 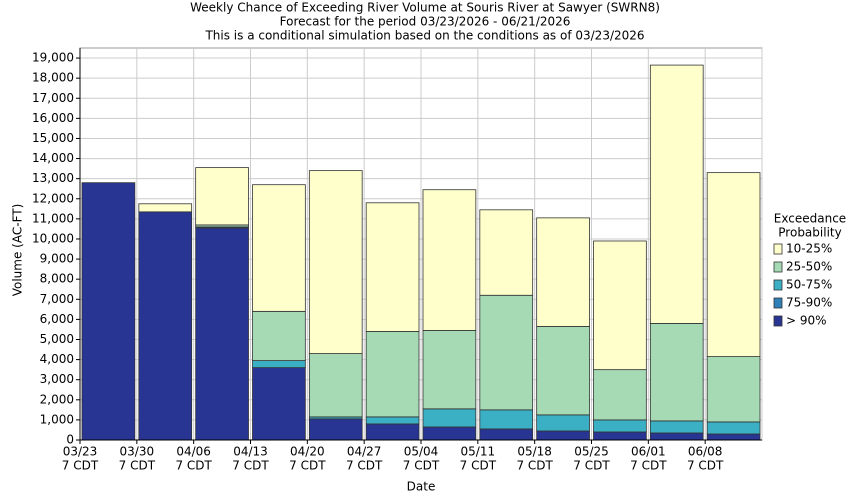 What do you see at coordinates (806, 321) in the screenshot?
I see `legend-label: > 90%` at bounding box center [806, 321].